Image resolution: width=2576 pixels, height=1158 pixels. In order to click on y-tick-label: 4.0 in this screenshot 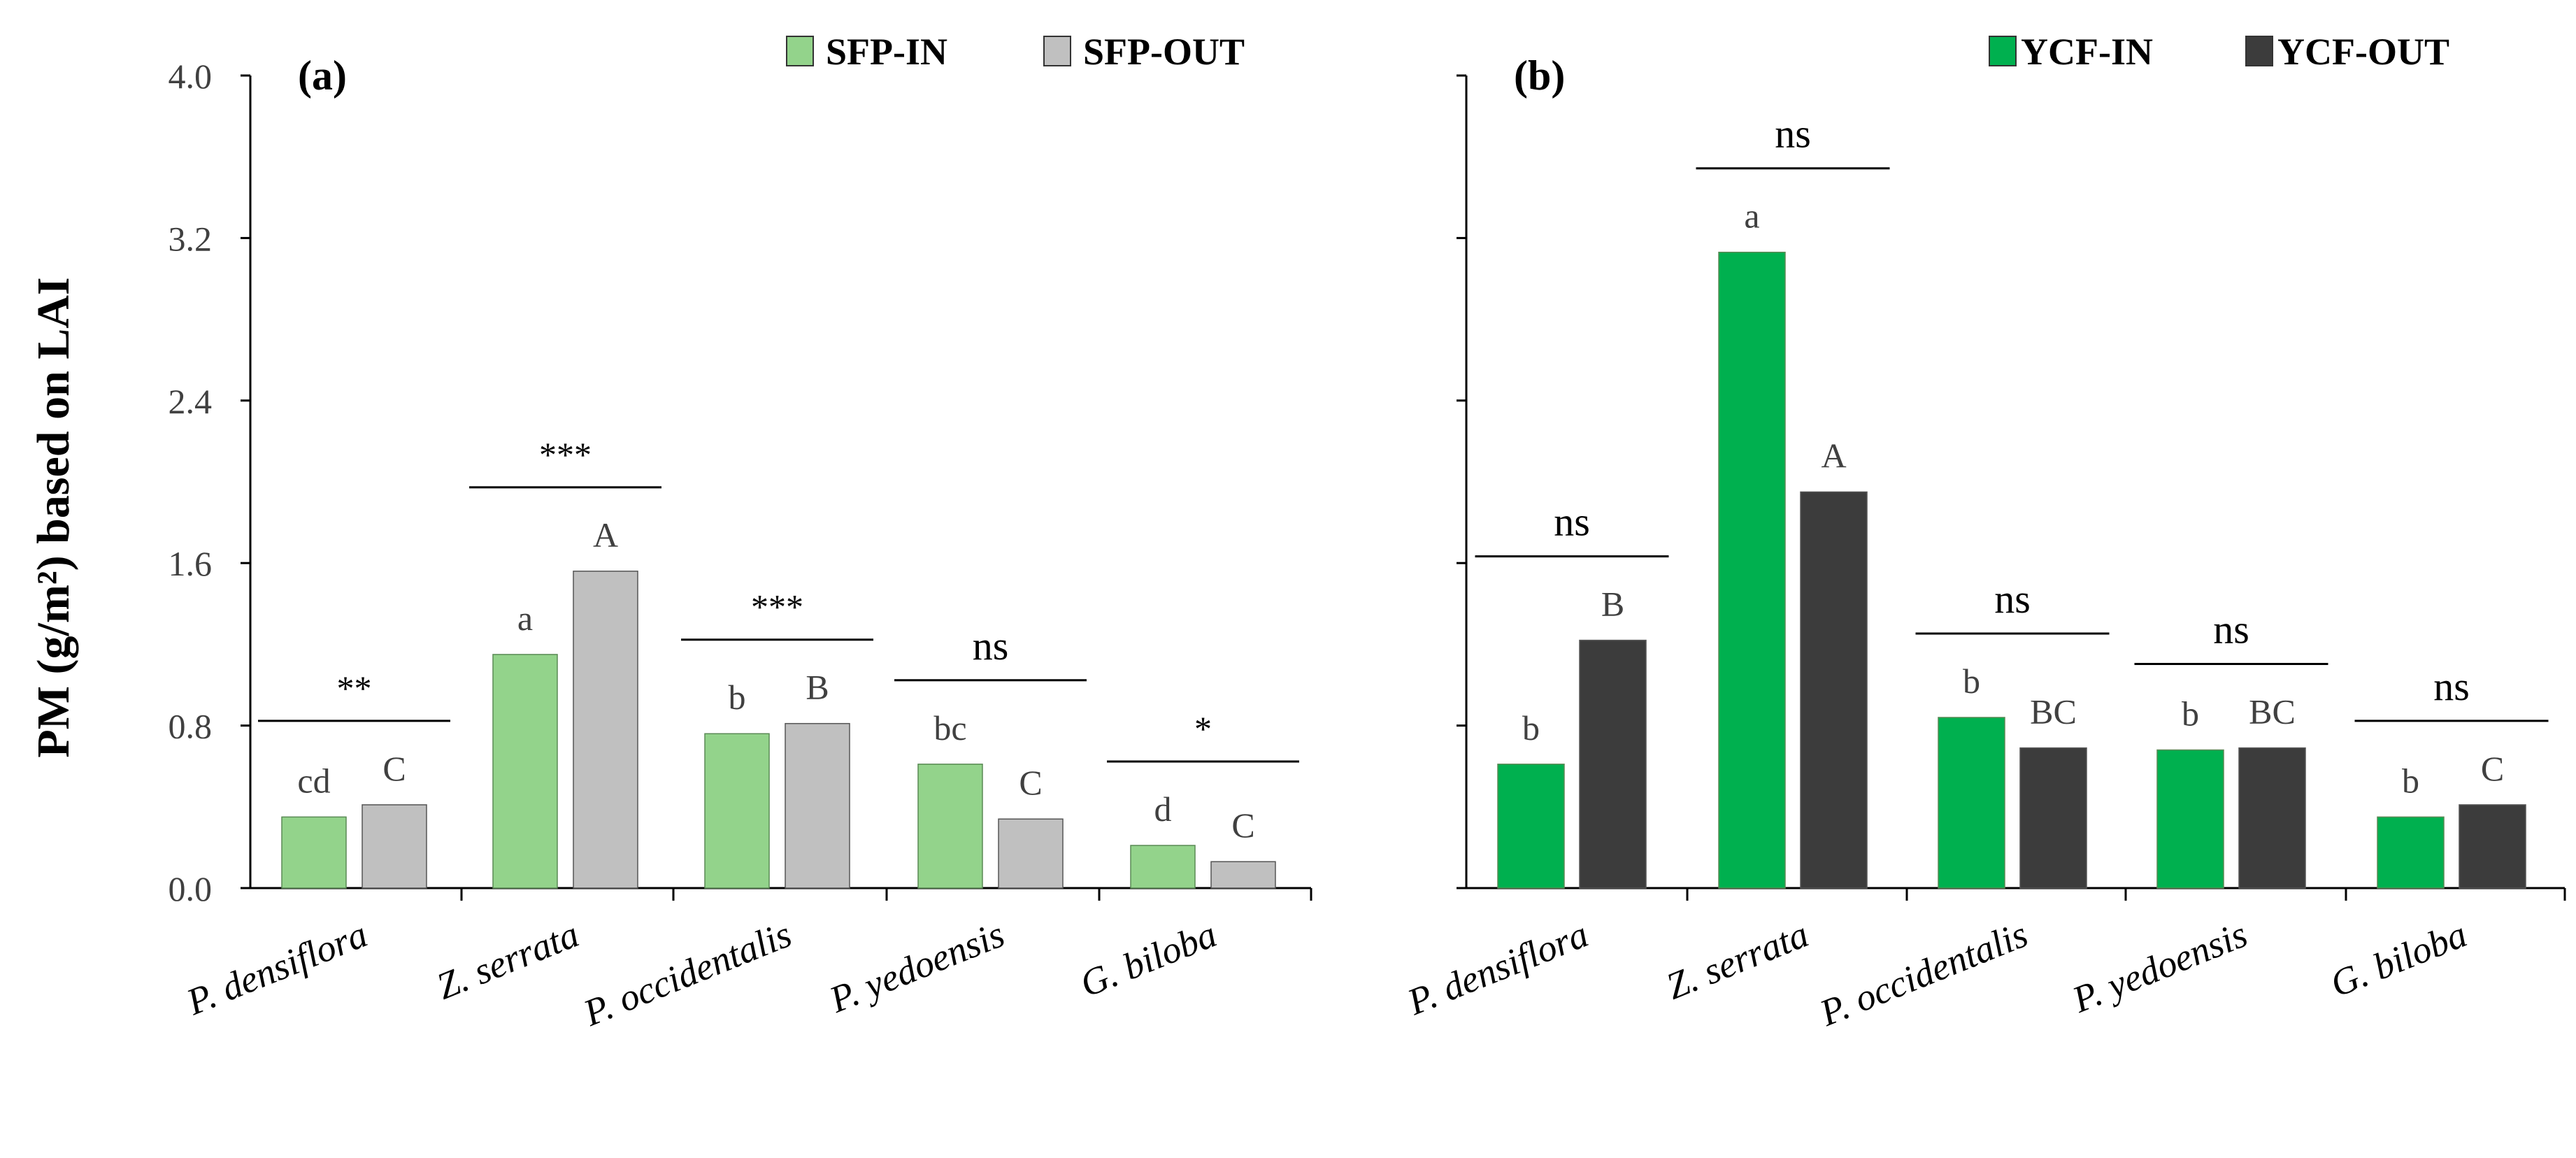, I will do `click(191, 76)`.